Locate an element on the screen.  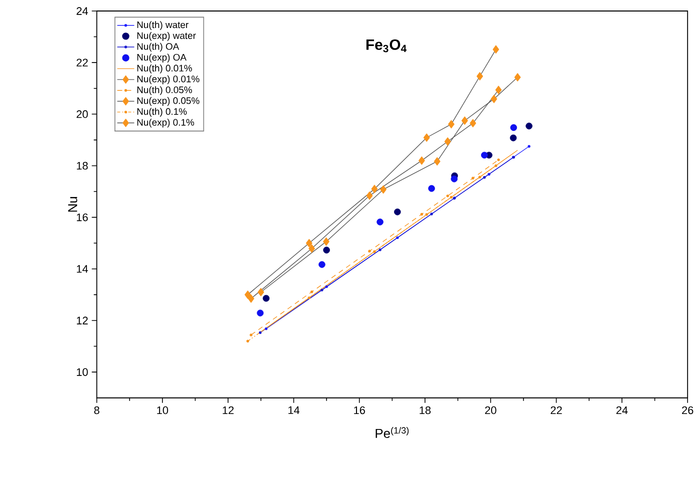
y-tick-label: 24 is located at coordinates (82, 11).